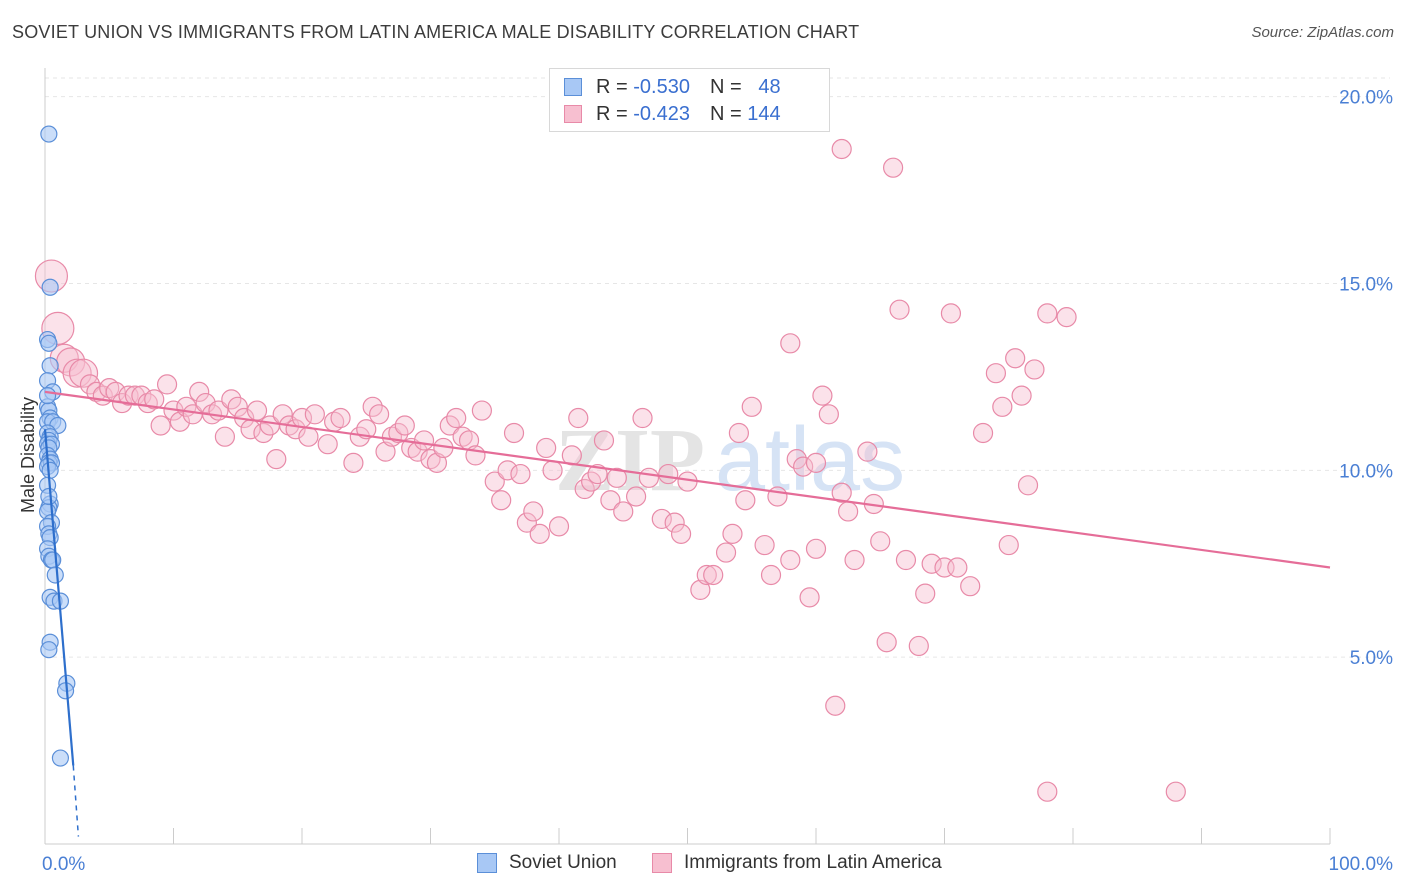 Image resolution: width=1406 pixels, height=892 pixels. What do you see at coordinates (1371, 658) in the screenshot?
I see `y-tick-label: 5.0%` at bounding box center [1371, 658].